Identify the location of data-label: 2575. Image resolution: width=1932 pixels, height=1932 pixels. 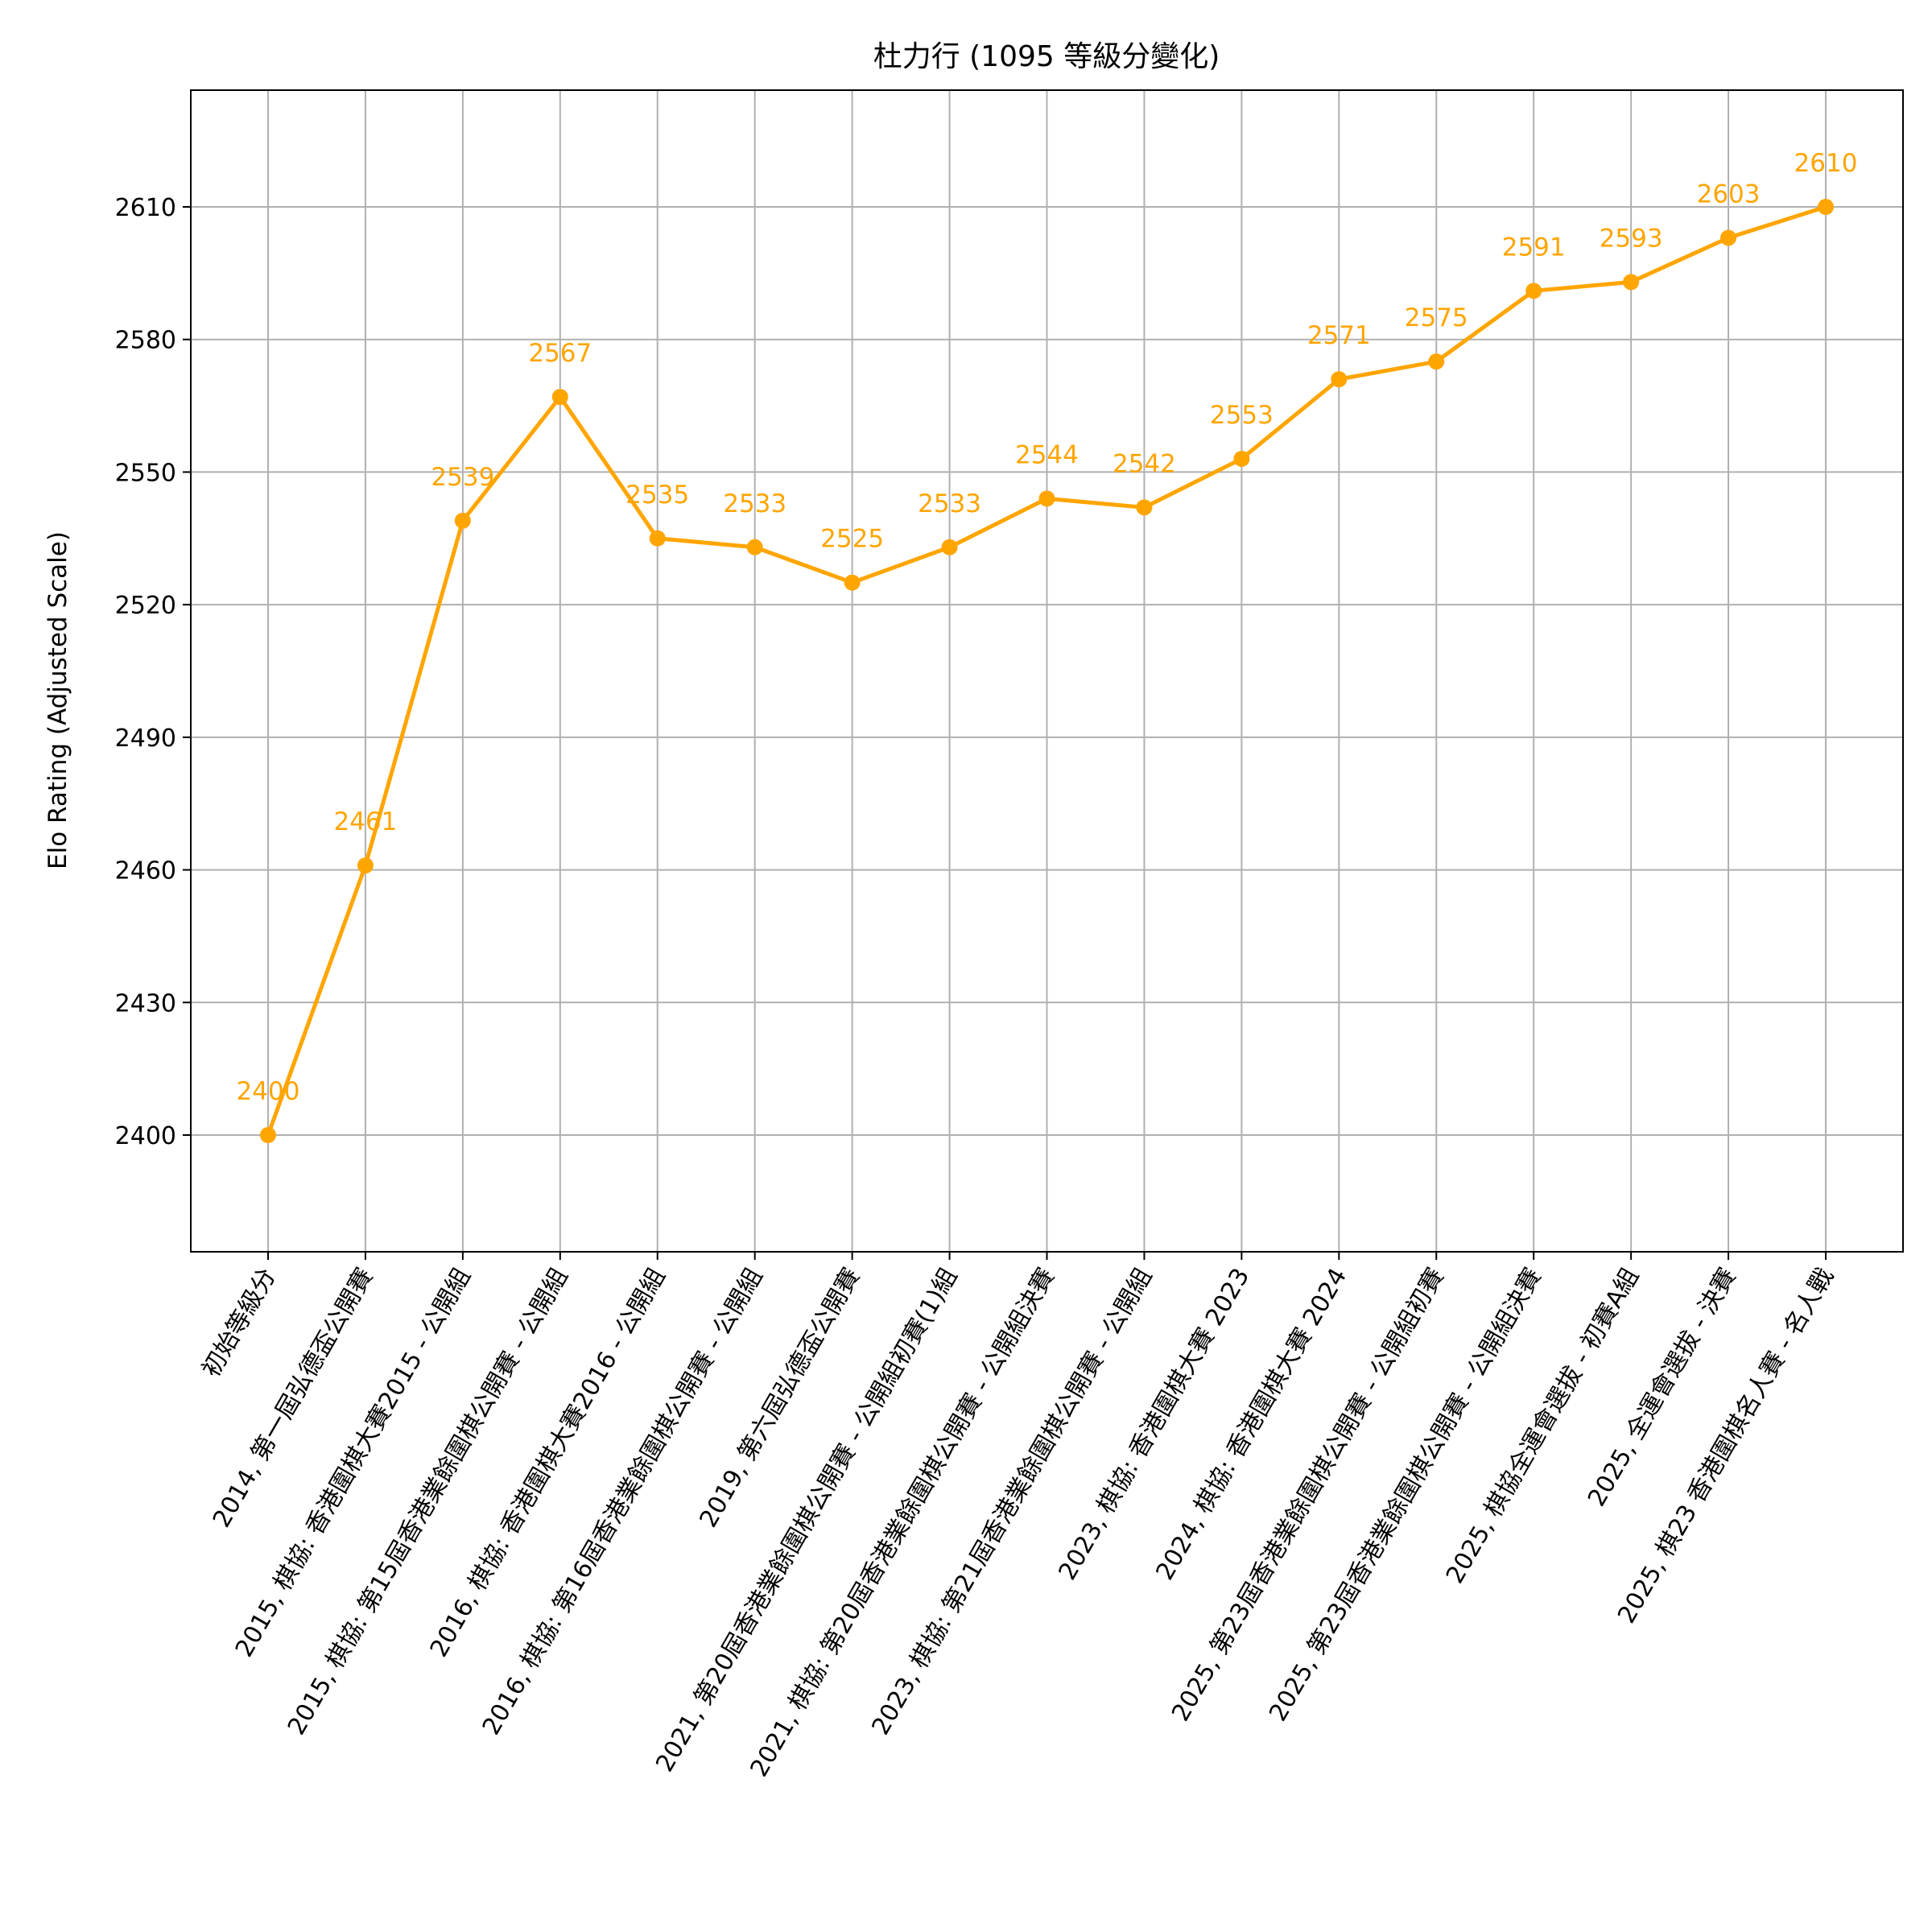
(1436, 317).